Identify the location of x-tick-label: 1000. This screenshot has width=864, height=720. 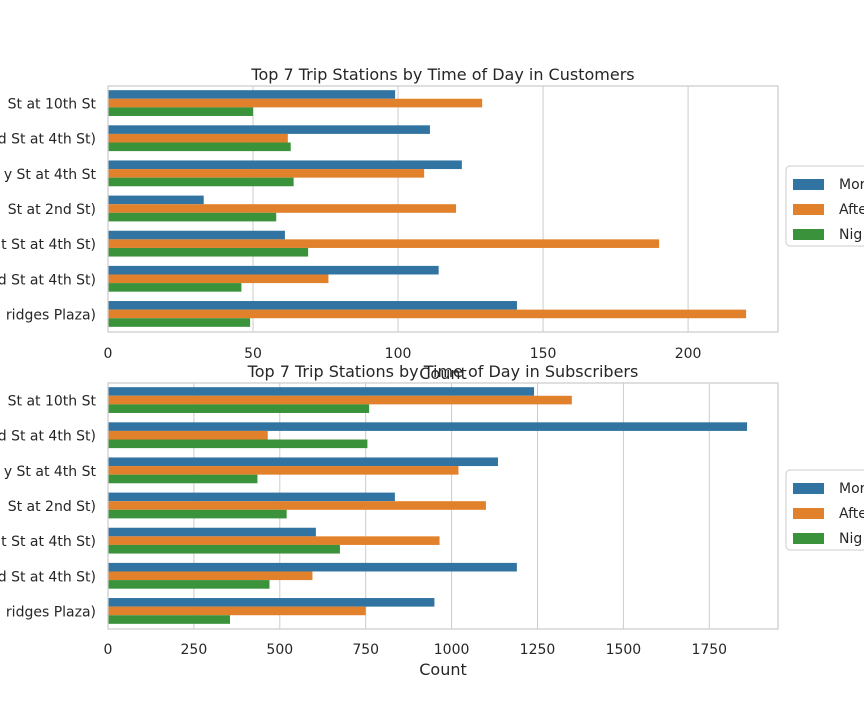
(452, 650).